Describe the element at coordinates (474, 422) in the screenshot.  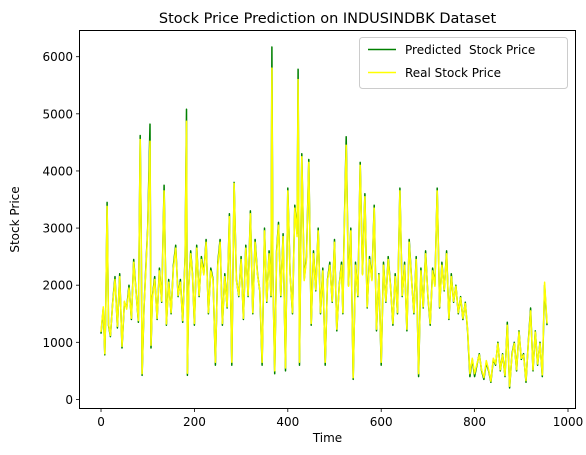
I see `x-tick-label: 800` at that location.